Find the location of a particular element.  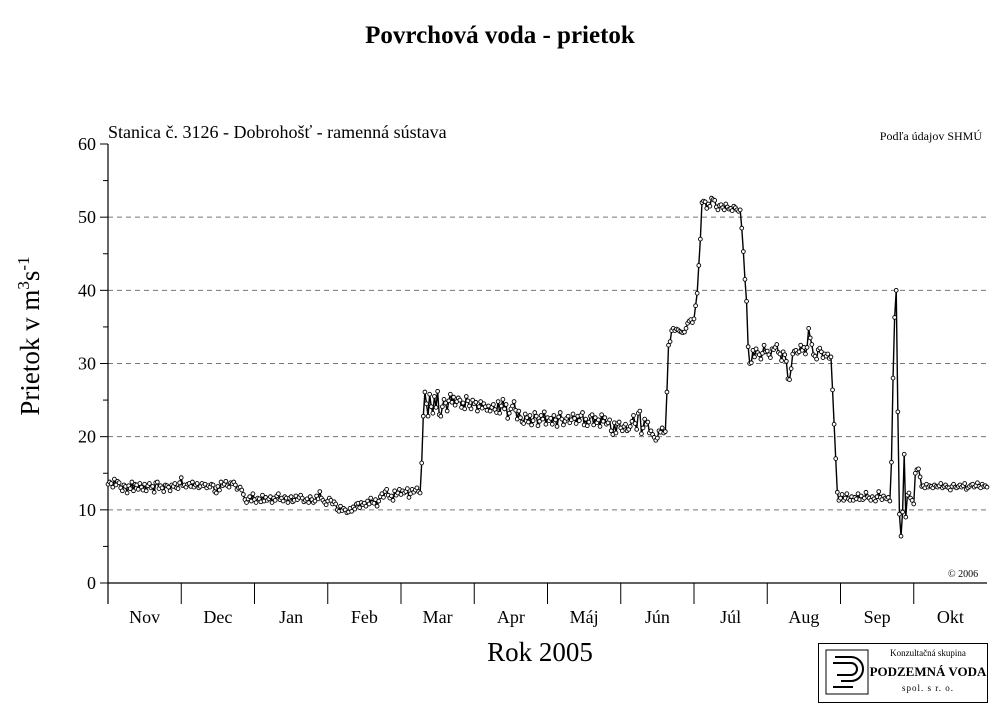

month-label-Sep: Sep is located at coordinates (877, 617).